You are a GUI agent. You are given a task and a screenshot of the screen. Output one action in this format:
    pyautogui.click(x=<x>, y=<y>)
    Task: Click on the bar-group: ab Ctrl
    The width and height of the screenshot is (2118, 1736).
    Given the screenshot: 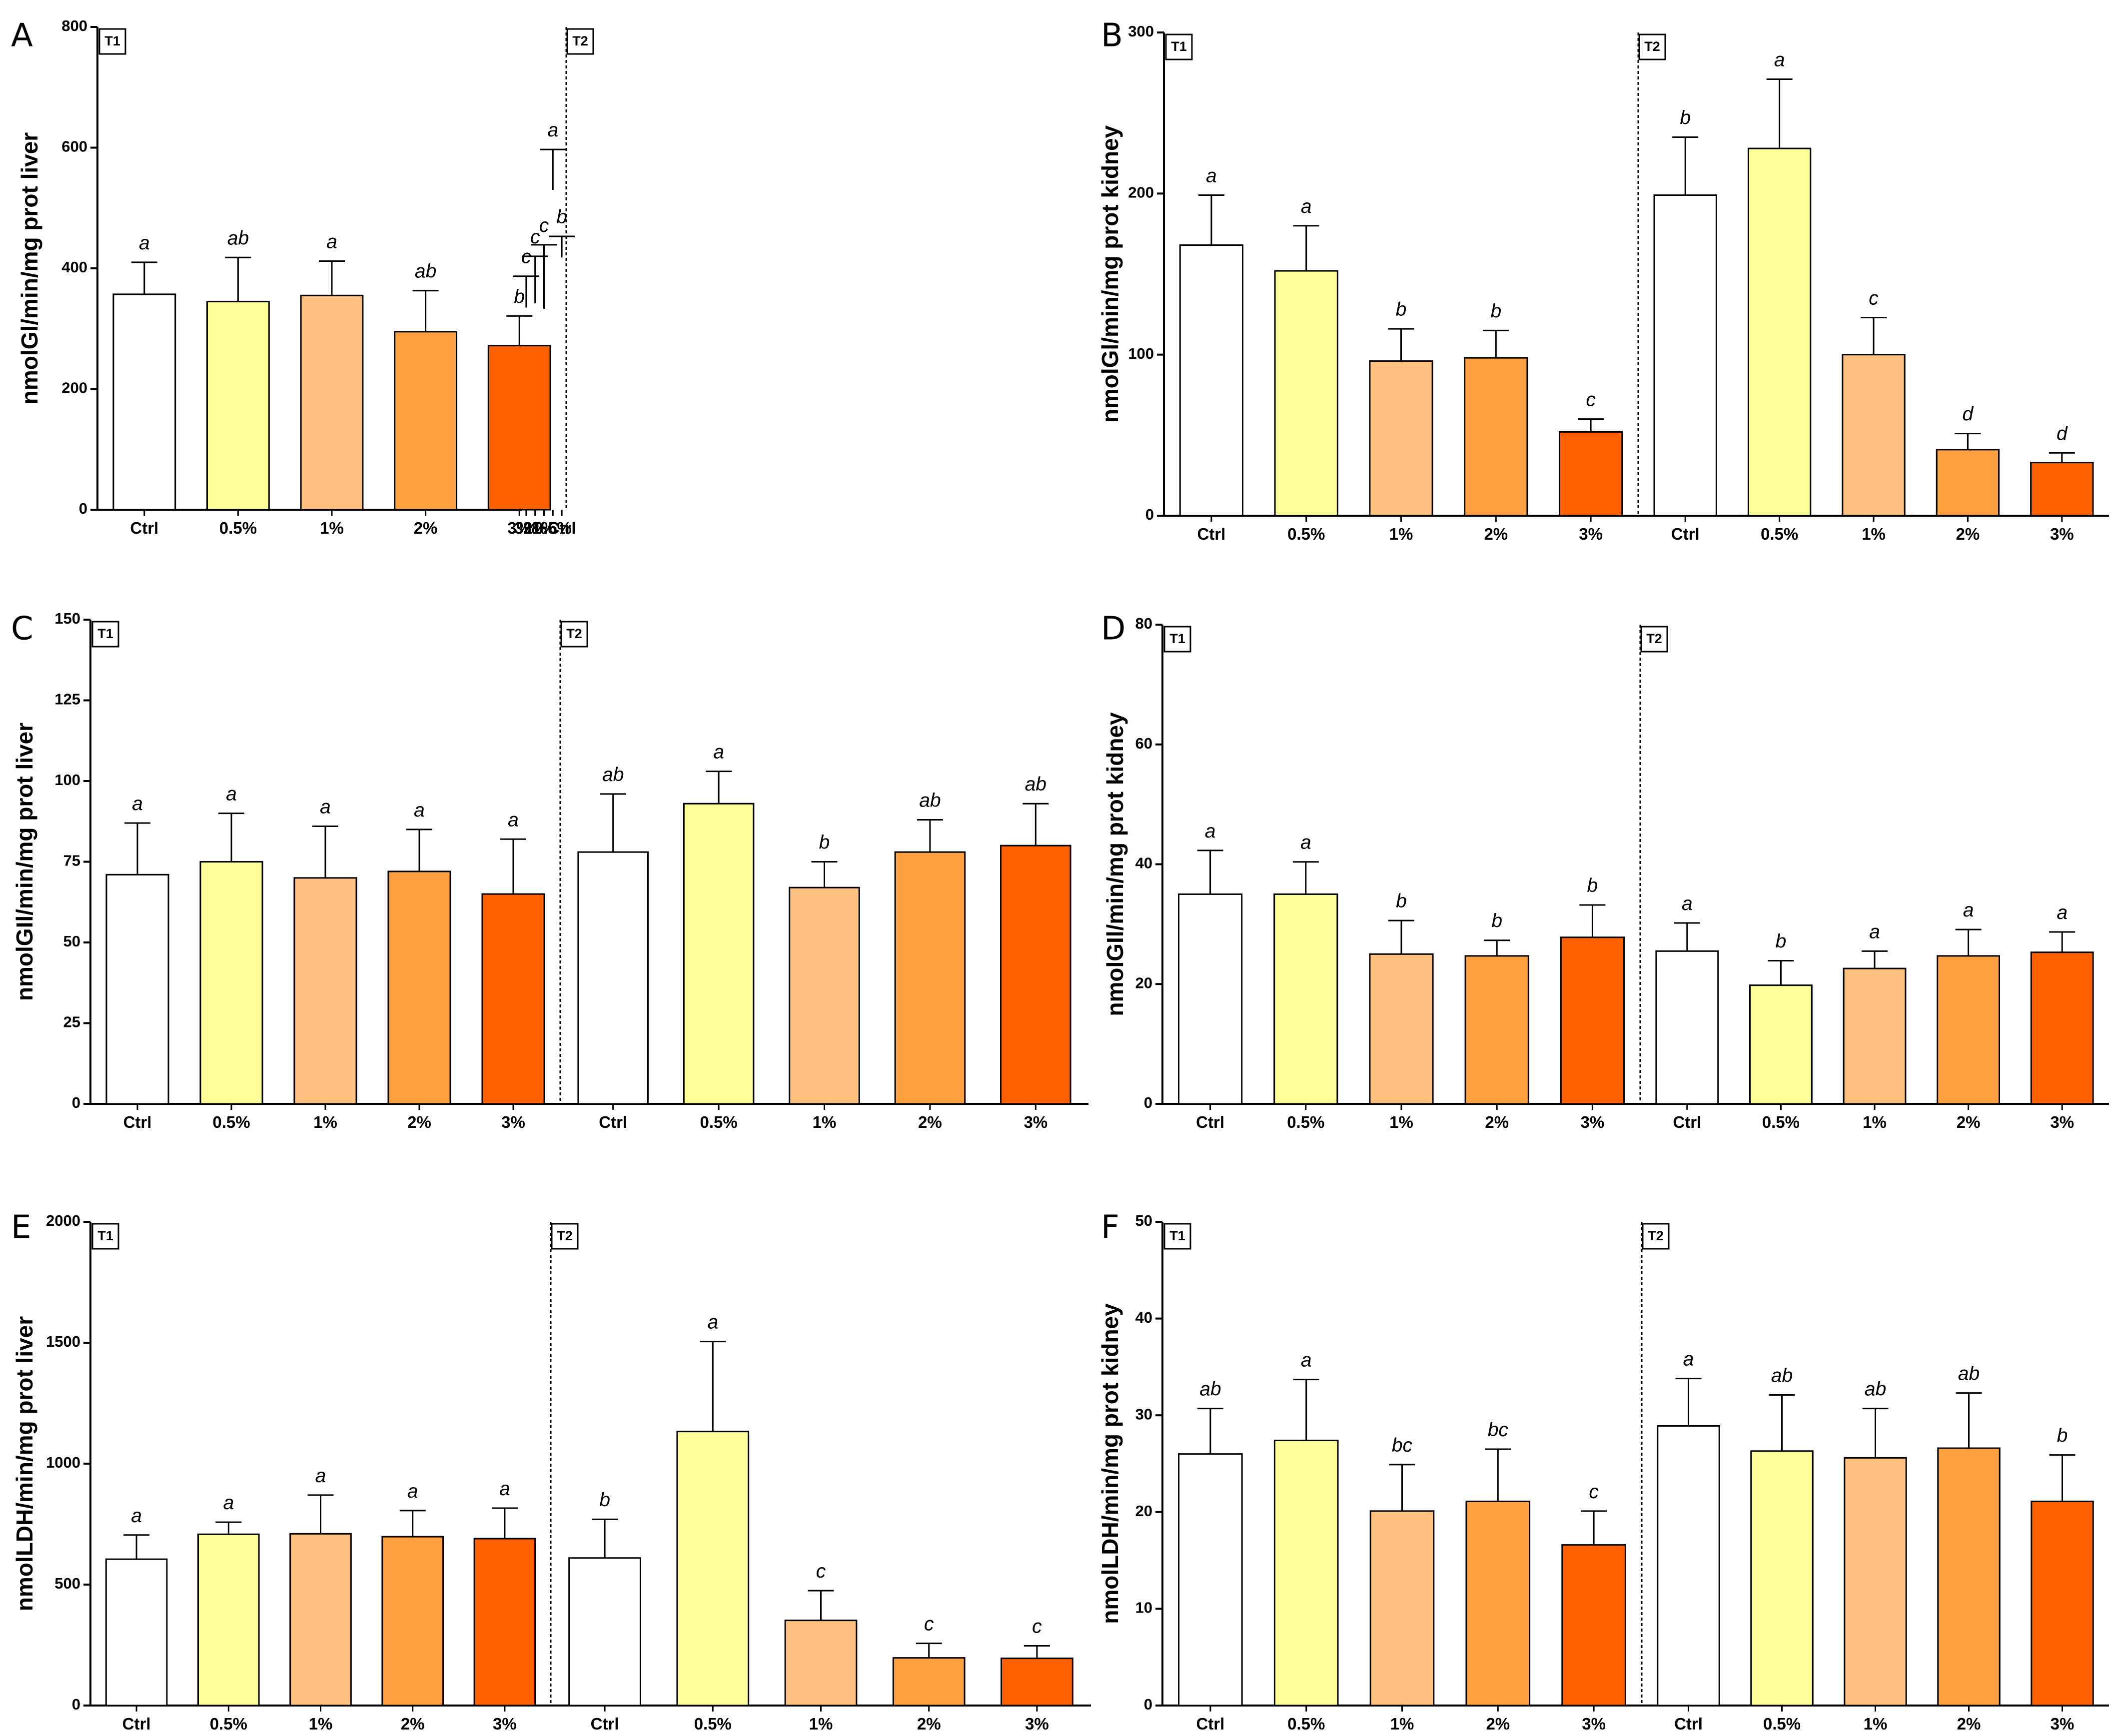 What is the action you would take?
    pyautogui.click(x=613, y=947)
    